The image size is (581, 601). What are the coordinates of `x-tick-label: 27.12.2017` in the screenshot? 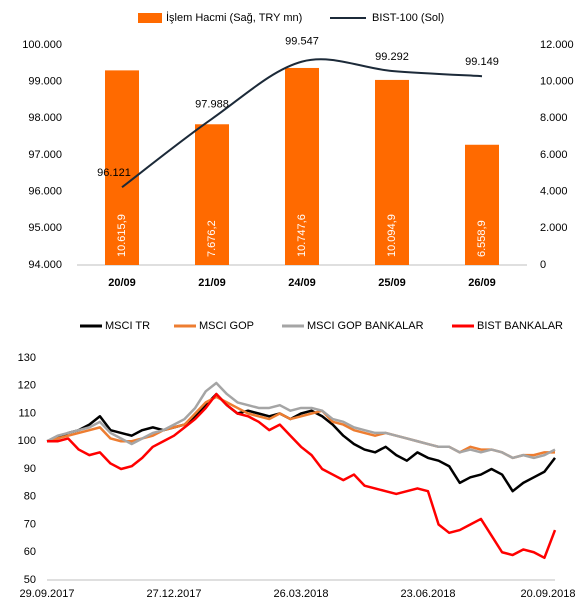 It's located at (173, 594).